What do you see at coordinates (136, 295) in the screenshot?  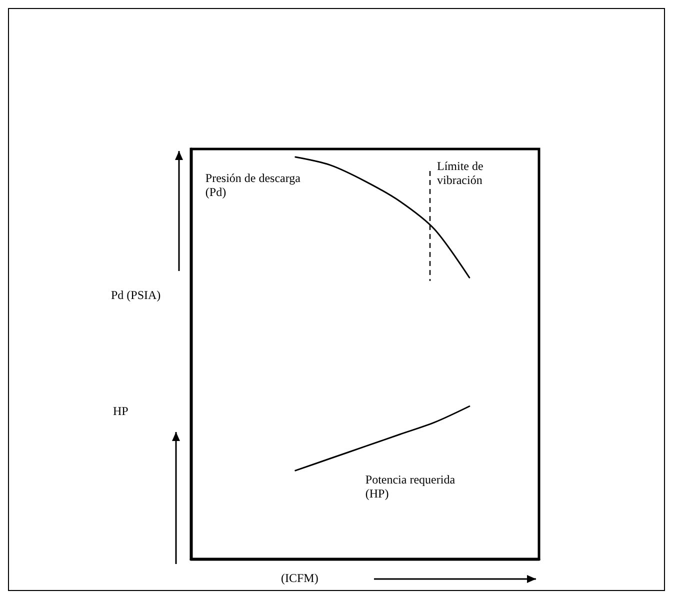 I see `y-axis-title: Pd (PSIA)` at bounding box center [136, 295].